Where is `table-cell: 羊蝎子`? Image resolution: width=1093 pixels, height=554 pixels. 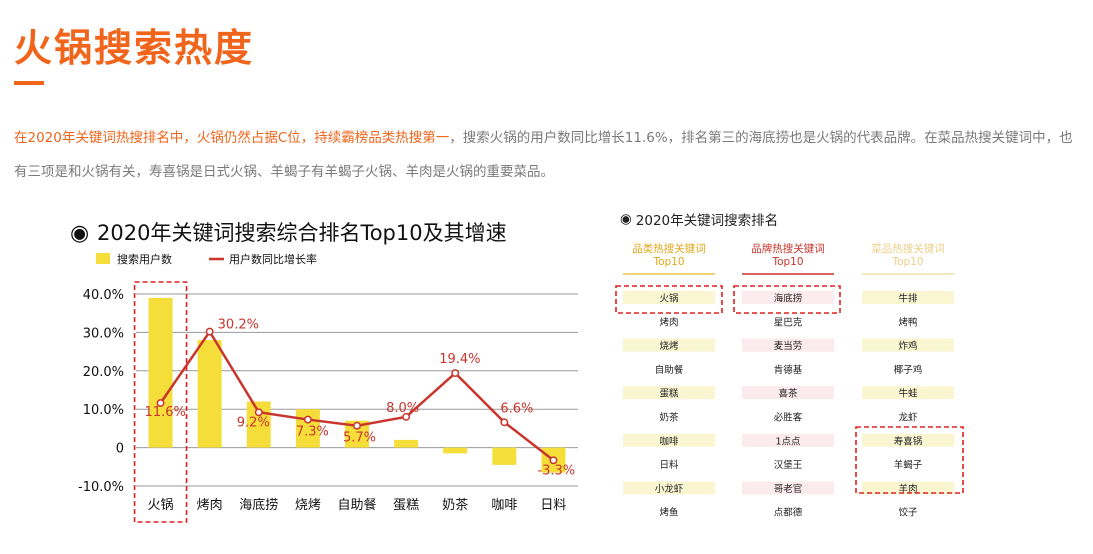 table-cell: 羊蝎子 is located at coordinates (908, 465).